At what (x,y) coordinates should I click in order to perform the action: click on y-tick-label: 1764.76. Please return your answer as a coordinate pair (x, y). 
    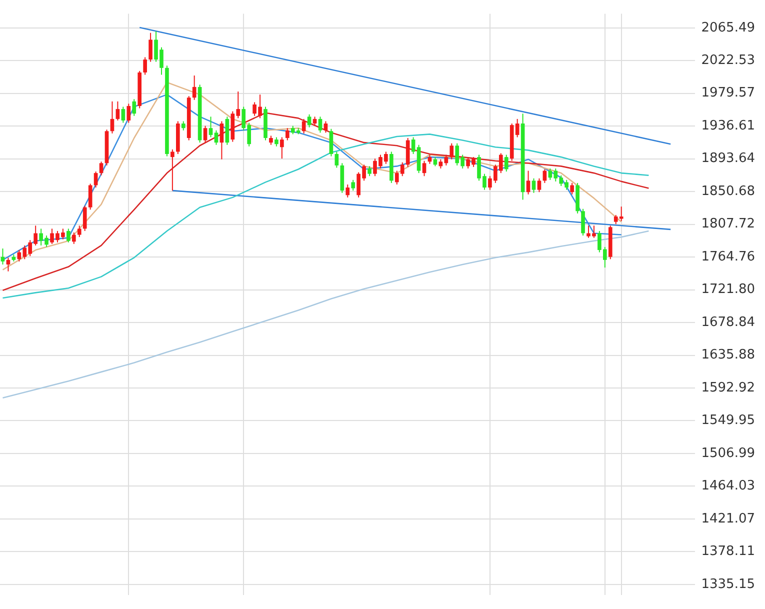
    Looking at the image, I should click on (728, 256).